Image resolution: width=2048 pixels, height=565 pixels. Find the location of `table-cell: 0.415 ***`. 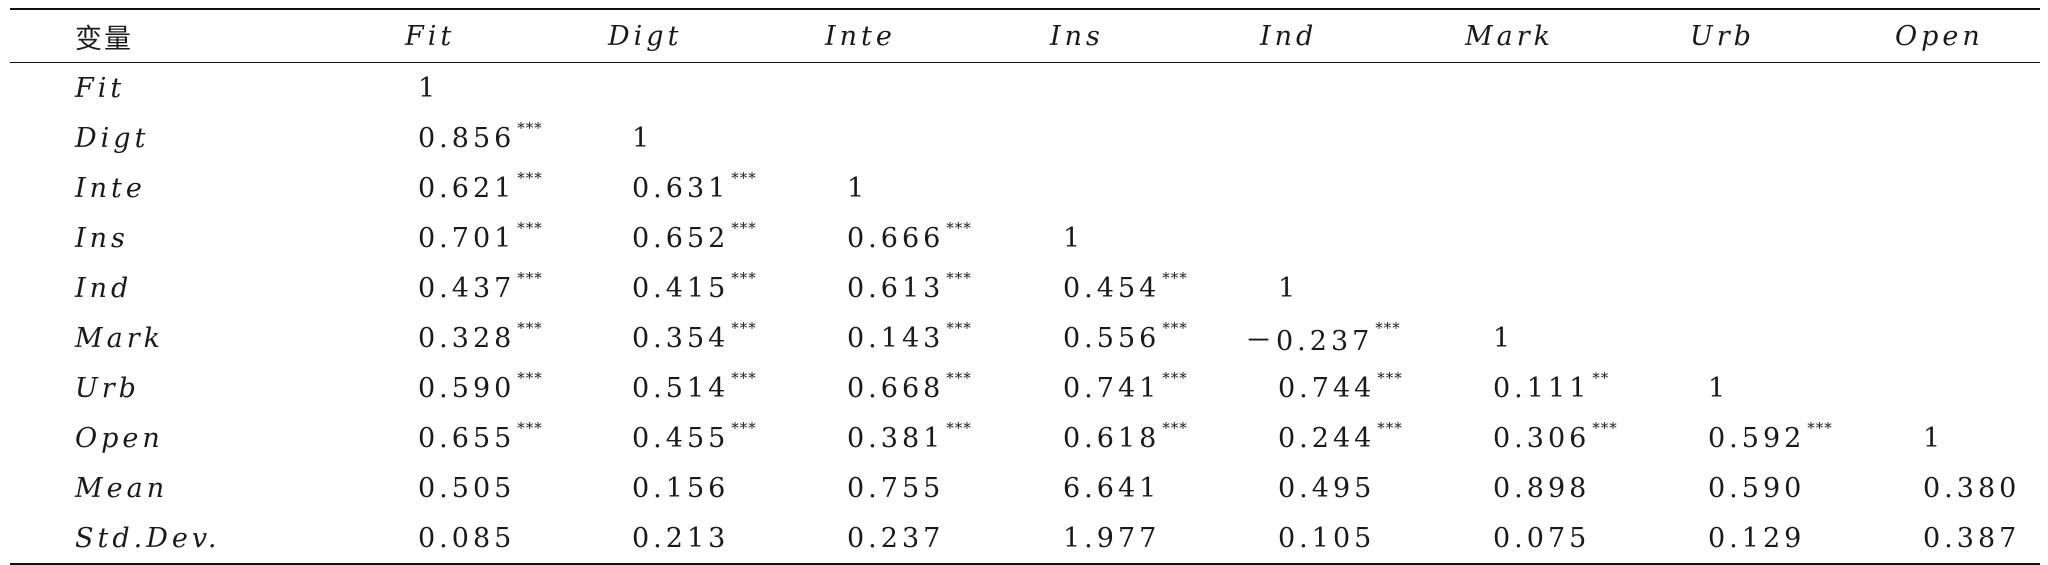

table-cell: 0.415 *** is located at coordinates (694, 288).